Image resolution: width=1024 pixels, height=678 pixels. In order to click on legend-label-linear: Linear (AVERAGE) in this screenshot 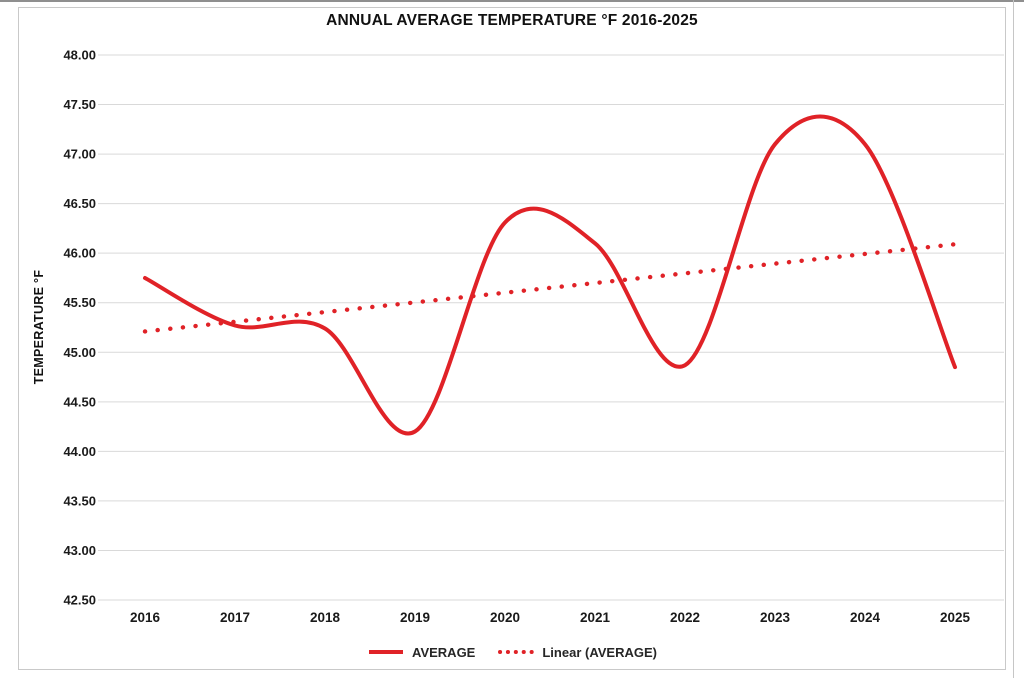, I will do `click(599, 652)`.